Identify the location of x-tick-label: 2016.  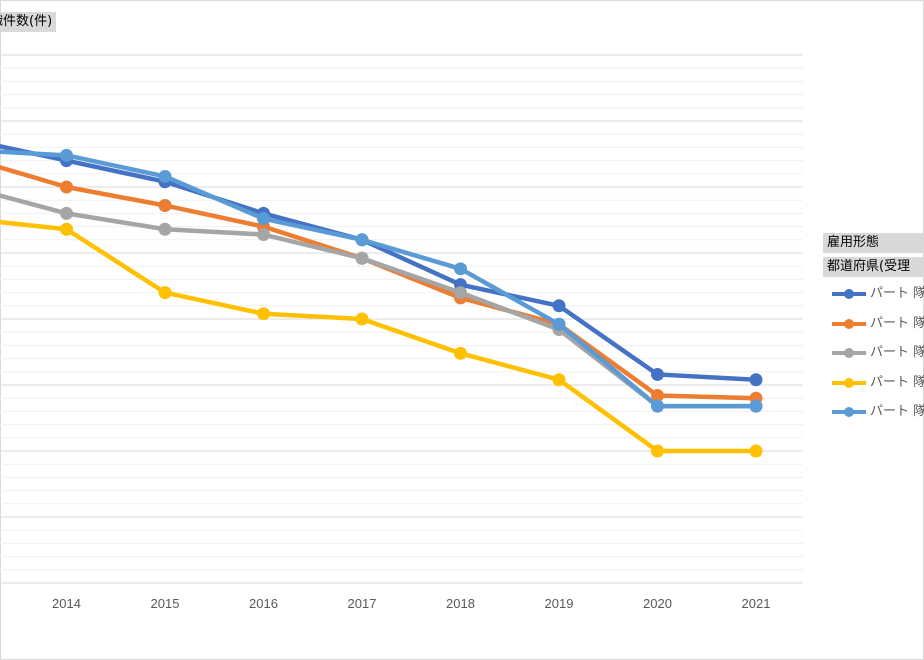
(263, 603).